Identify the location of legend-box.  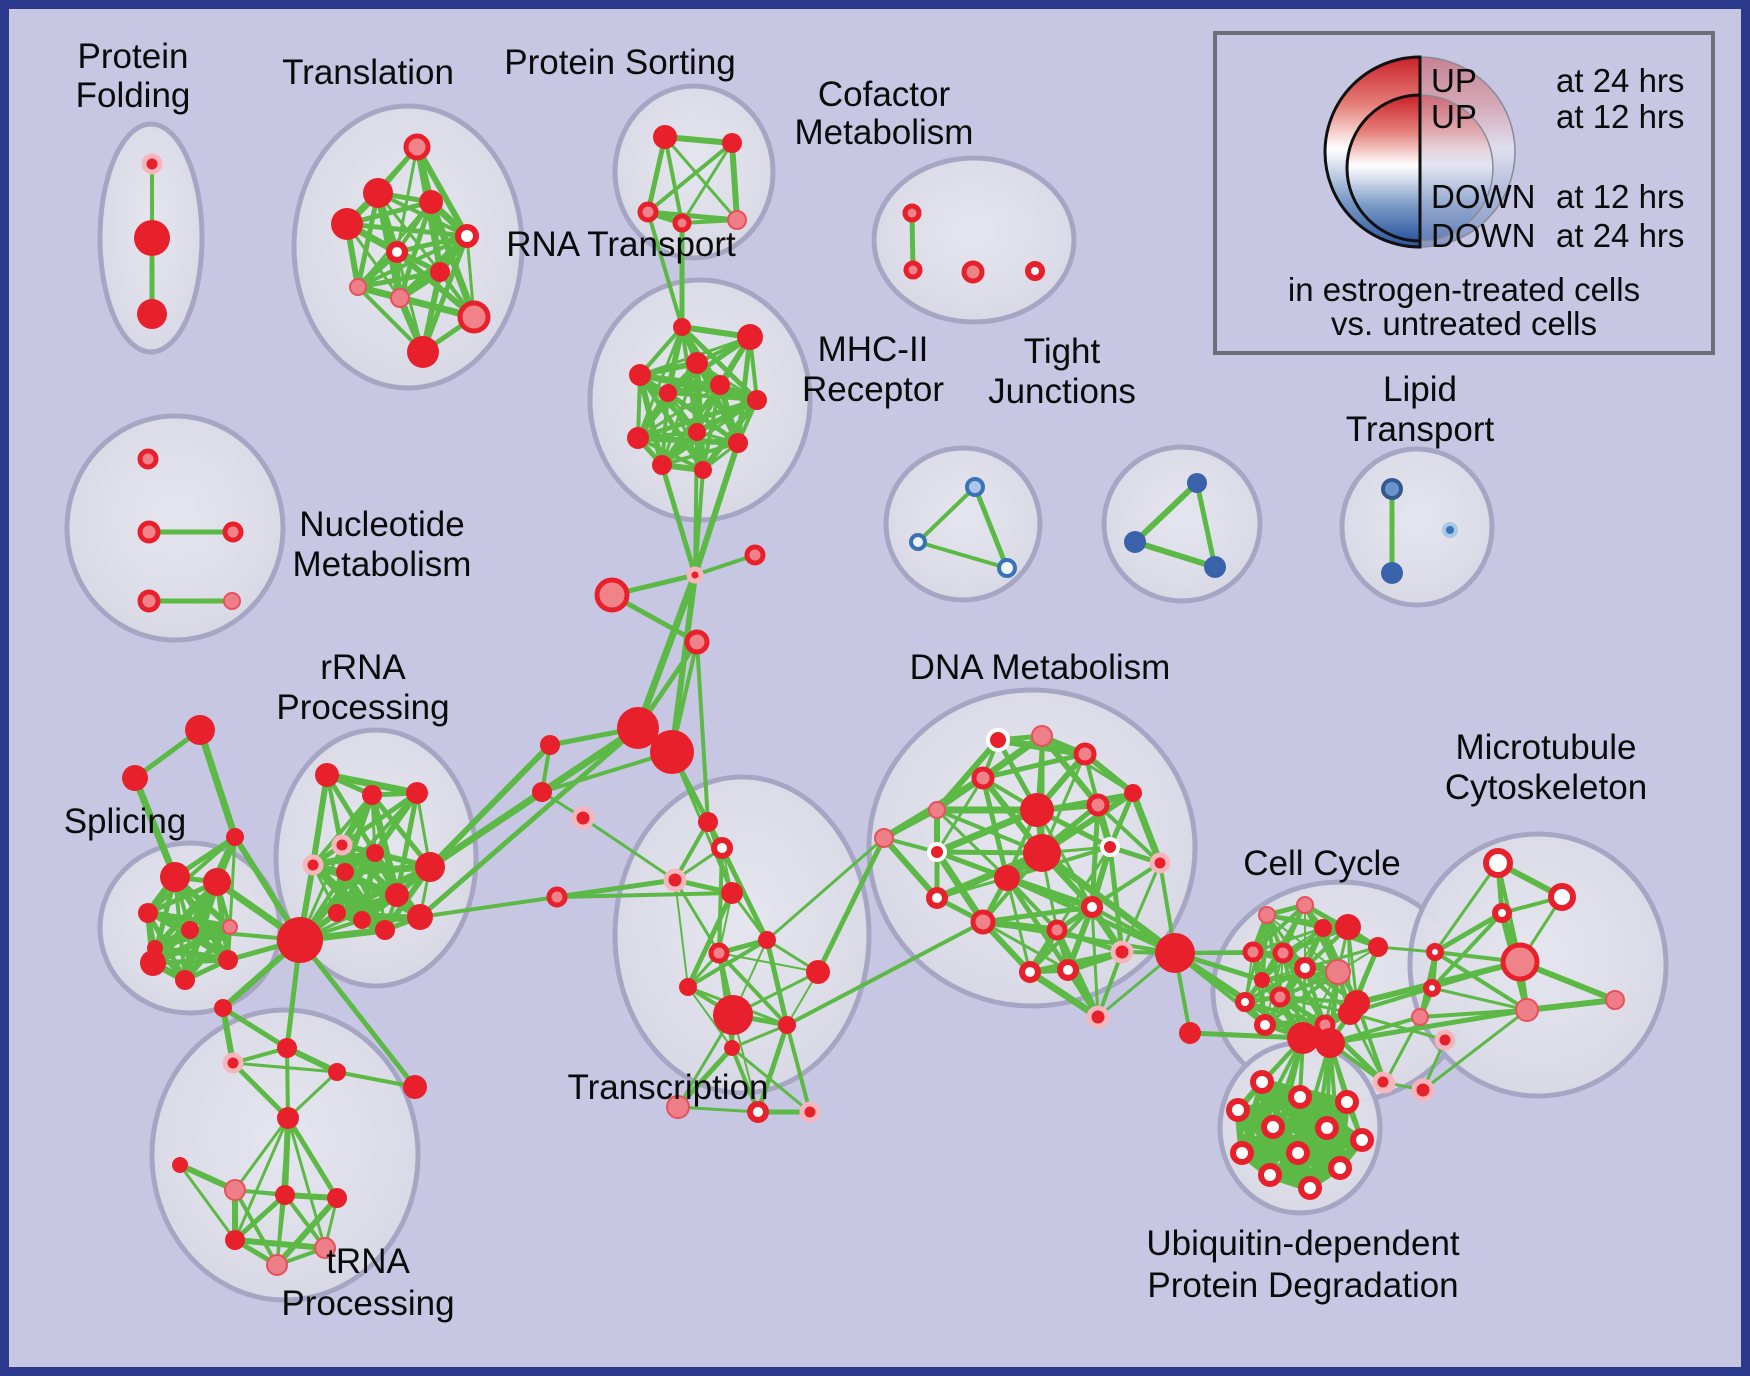
(1464, 193).